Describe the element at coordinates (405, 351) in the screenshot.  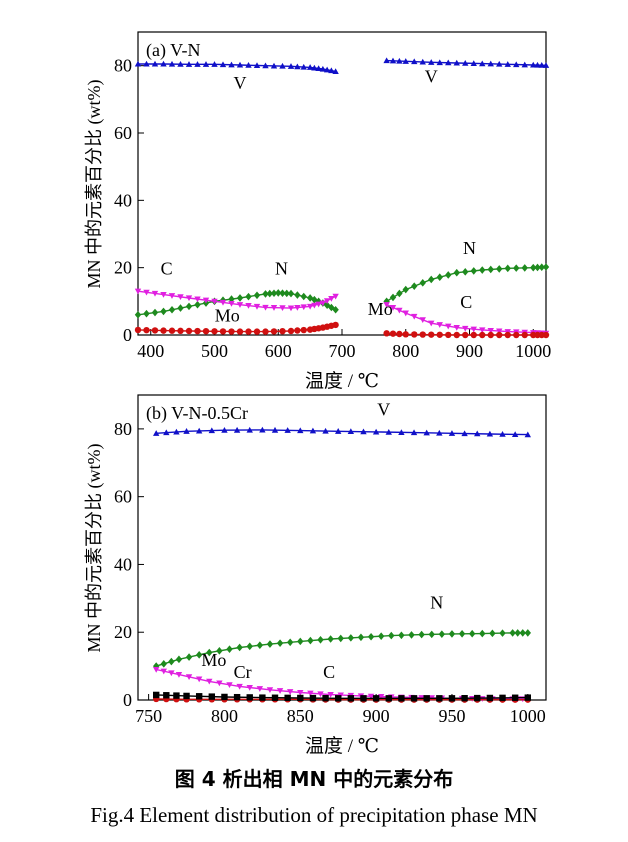
I see `x-tick-label: 800` at that location.